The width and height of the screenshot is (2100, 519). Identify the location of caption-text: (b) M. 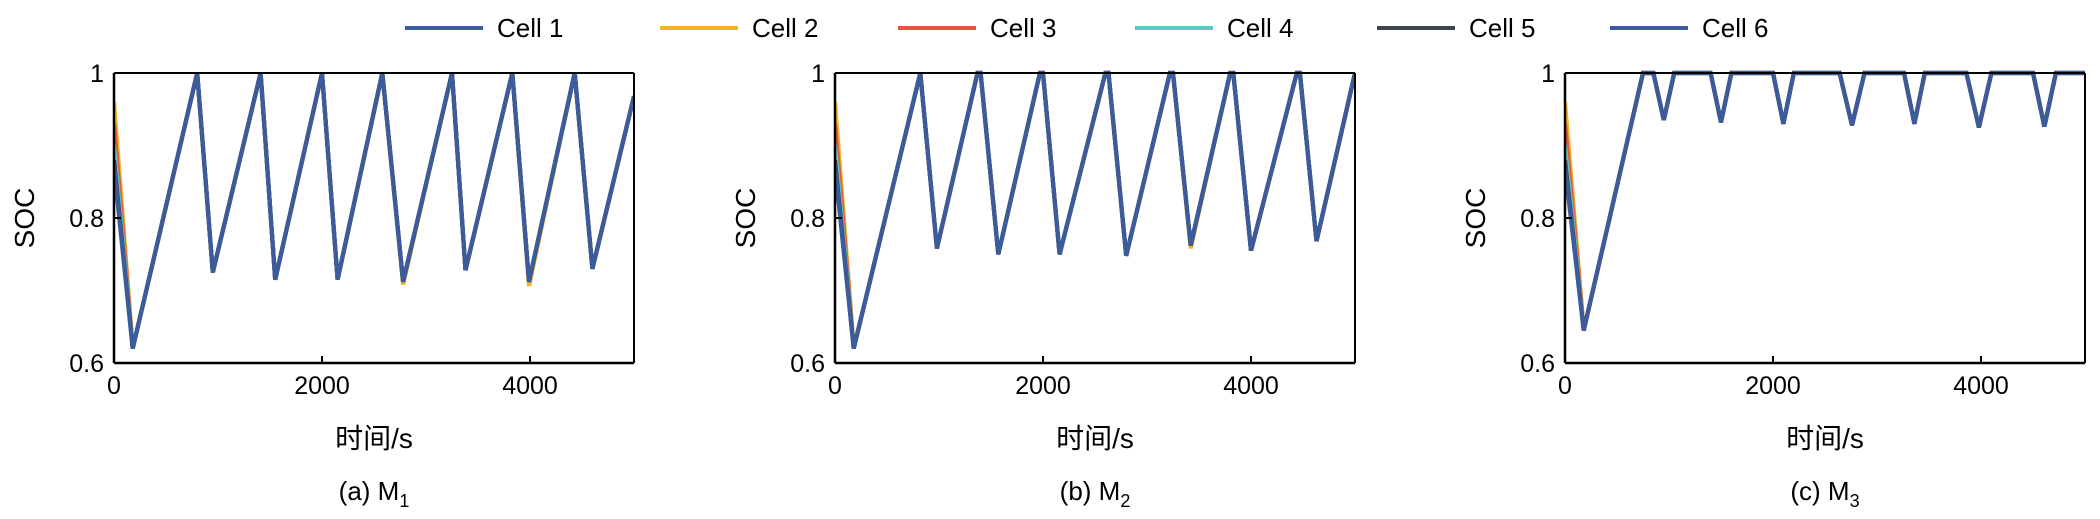
(1090, 491).